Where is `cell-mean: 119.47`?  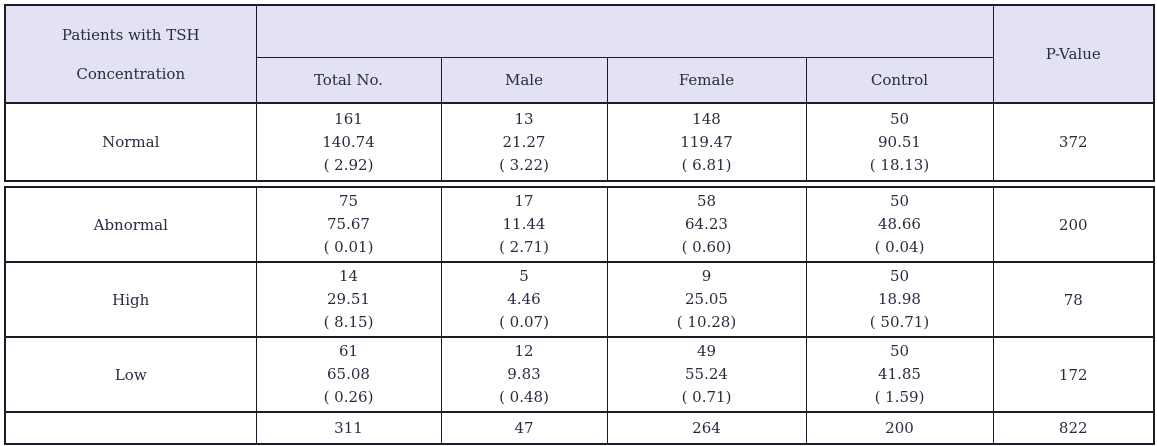 cell-mean: 119.47 is located at coordinates (706, 141).